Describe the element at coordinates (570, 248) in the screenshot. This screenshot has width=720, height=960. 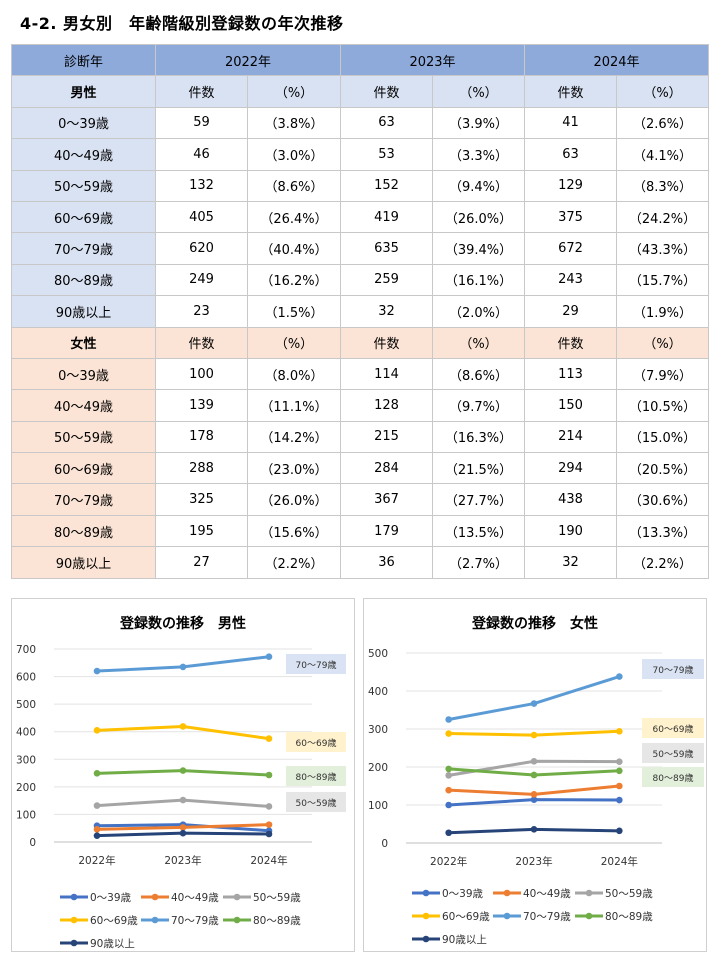
I see `count-cell: 672` at that location.